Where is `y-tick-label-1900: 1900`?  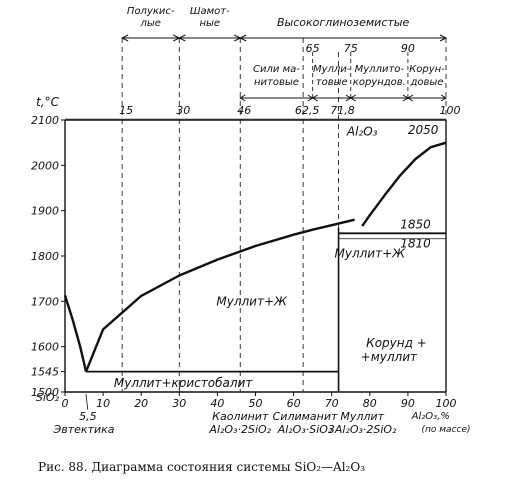 y-tick-label-1900: 1900 is located at coordinates (45, 211).